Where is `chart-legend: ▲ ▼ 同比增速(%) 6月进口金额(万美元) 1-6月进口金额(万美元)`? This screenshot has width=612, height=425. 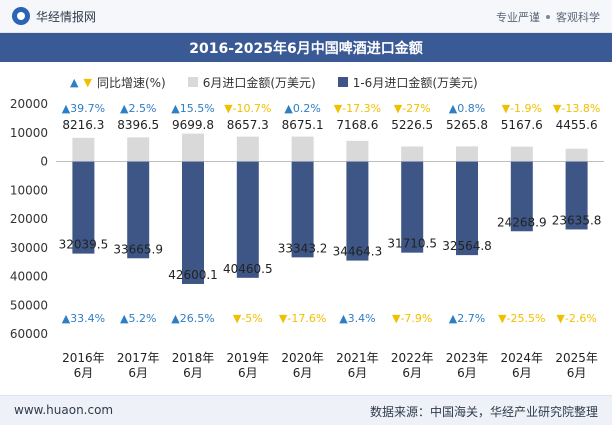 chart-legend: ▲ ▼ 同比增速(%) 6月进口金额(万美元) 1-6月进口金额(万美元) is located at coordinates (274, 82).